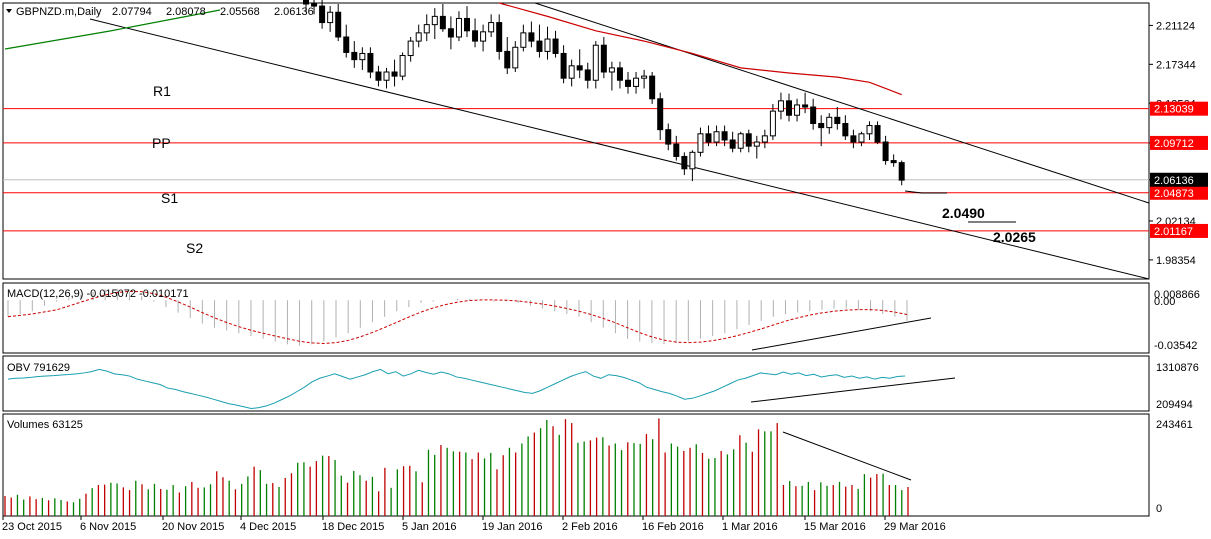 Image resolution: width=1211 pixels, height=539 pixels. I want to click on target1-pointer, so click(925, 192).